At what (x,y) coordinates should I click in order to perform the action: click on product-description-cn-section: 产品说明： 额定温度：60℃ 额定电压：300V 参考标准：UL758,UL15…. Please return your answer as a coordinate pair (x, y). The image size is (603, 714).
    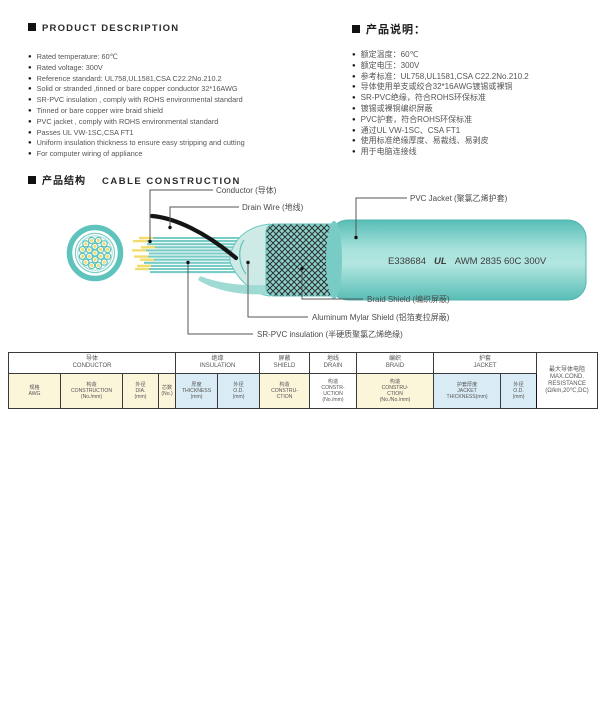
    Looking at the image, I should click on (476, 89).